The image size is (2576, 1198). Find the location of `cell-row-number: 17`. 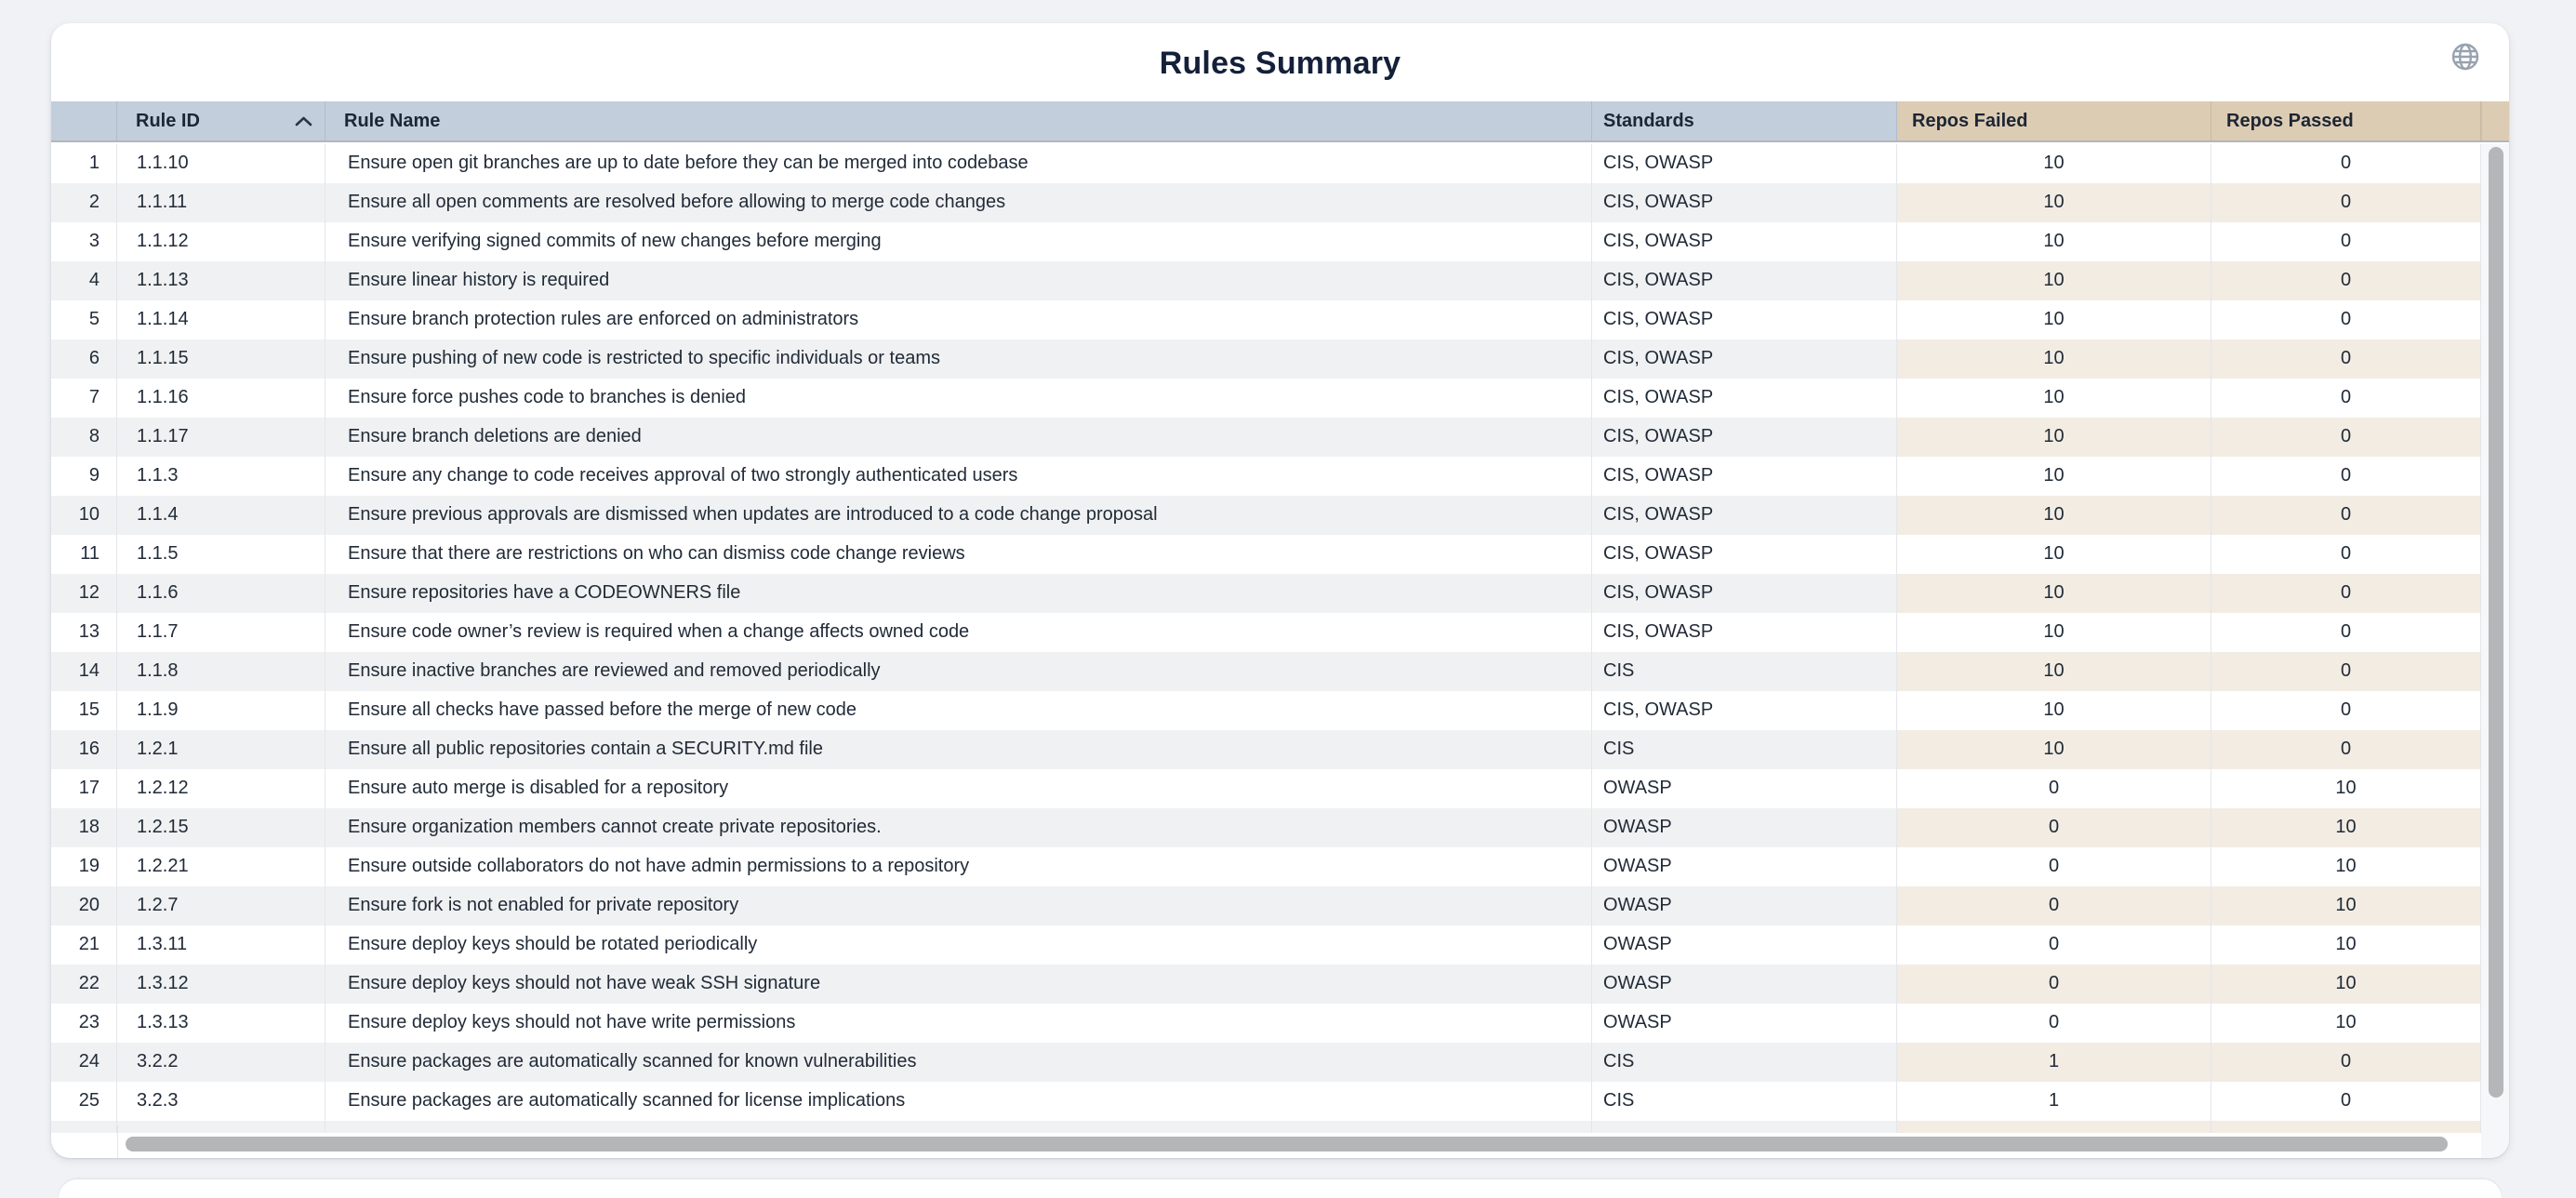

cell-row-number: 17 is located at coordinates (84, 788).